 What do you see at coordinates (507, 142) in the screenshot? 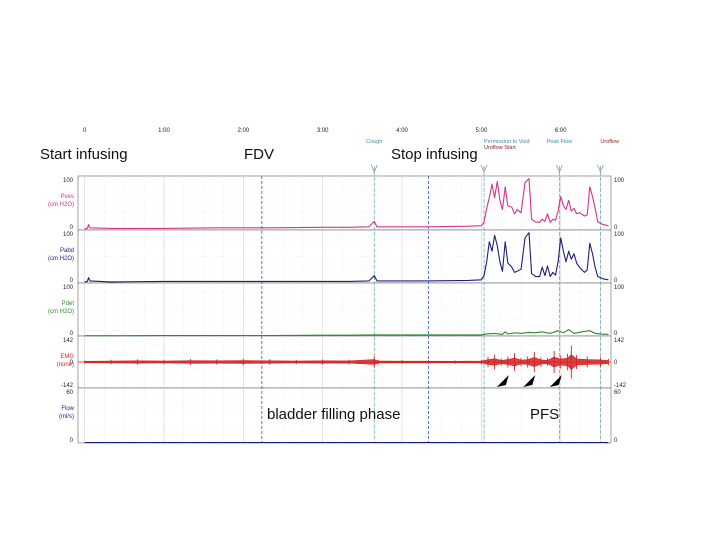
I see `event-label: Permission to Void` at bounding box center [507, 142].